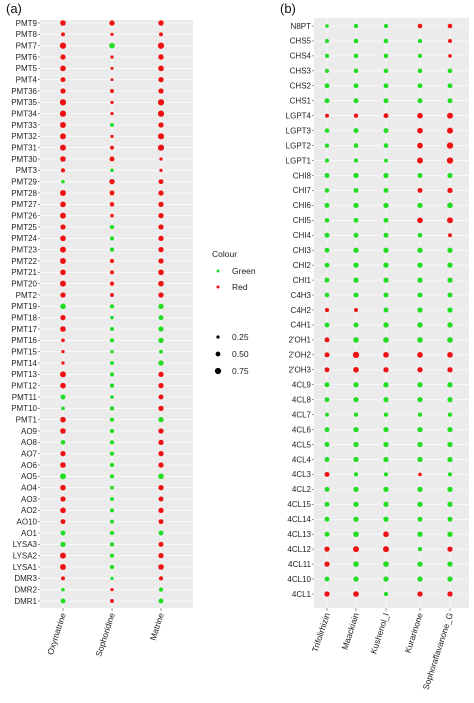 The image size is (474, 703). I want to click on row-label-lgpt4: LGPT4, so click(299, 115).